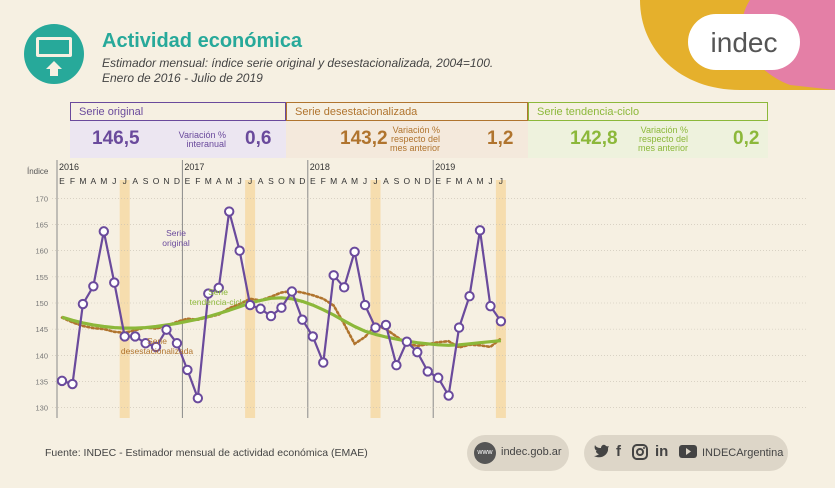  What do you see at coordinates (41, 381) in the screenshot?
I see `y-tick-label: 135` at bounding box center [41, 381].